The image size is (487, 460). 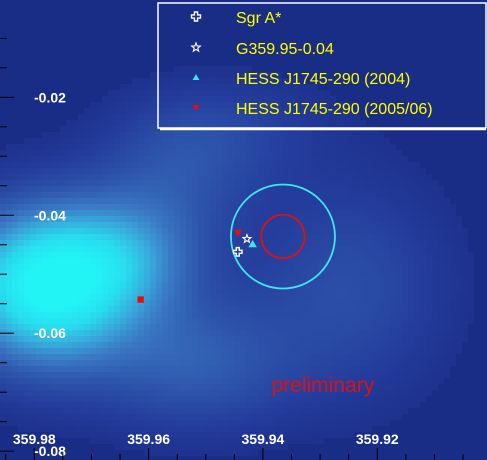 I want to click on y-tick-label: -0.06, so click(x=50, y=333).